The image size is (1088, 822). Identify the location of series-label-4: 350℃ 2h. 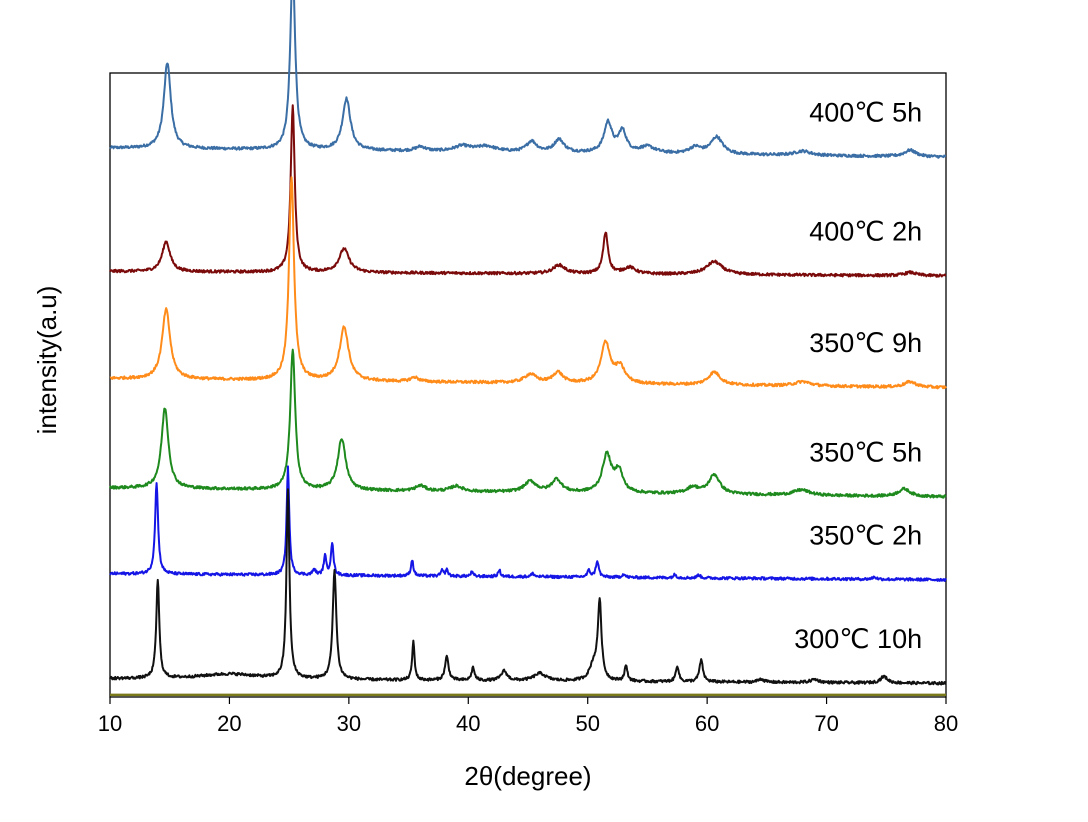
(865, 535).